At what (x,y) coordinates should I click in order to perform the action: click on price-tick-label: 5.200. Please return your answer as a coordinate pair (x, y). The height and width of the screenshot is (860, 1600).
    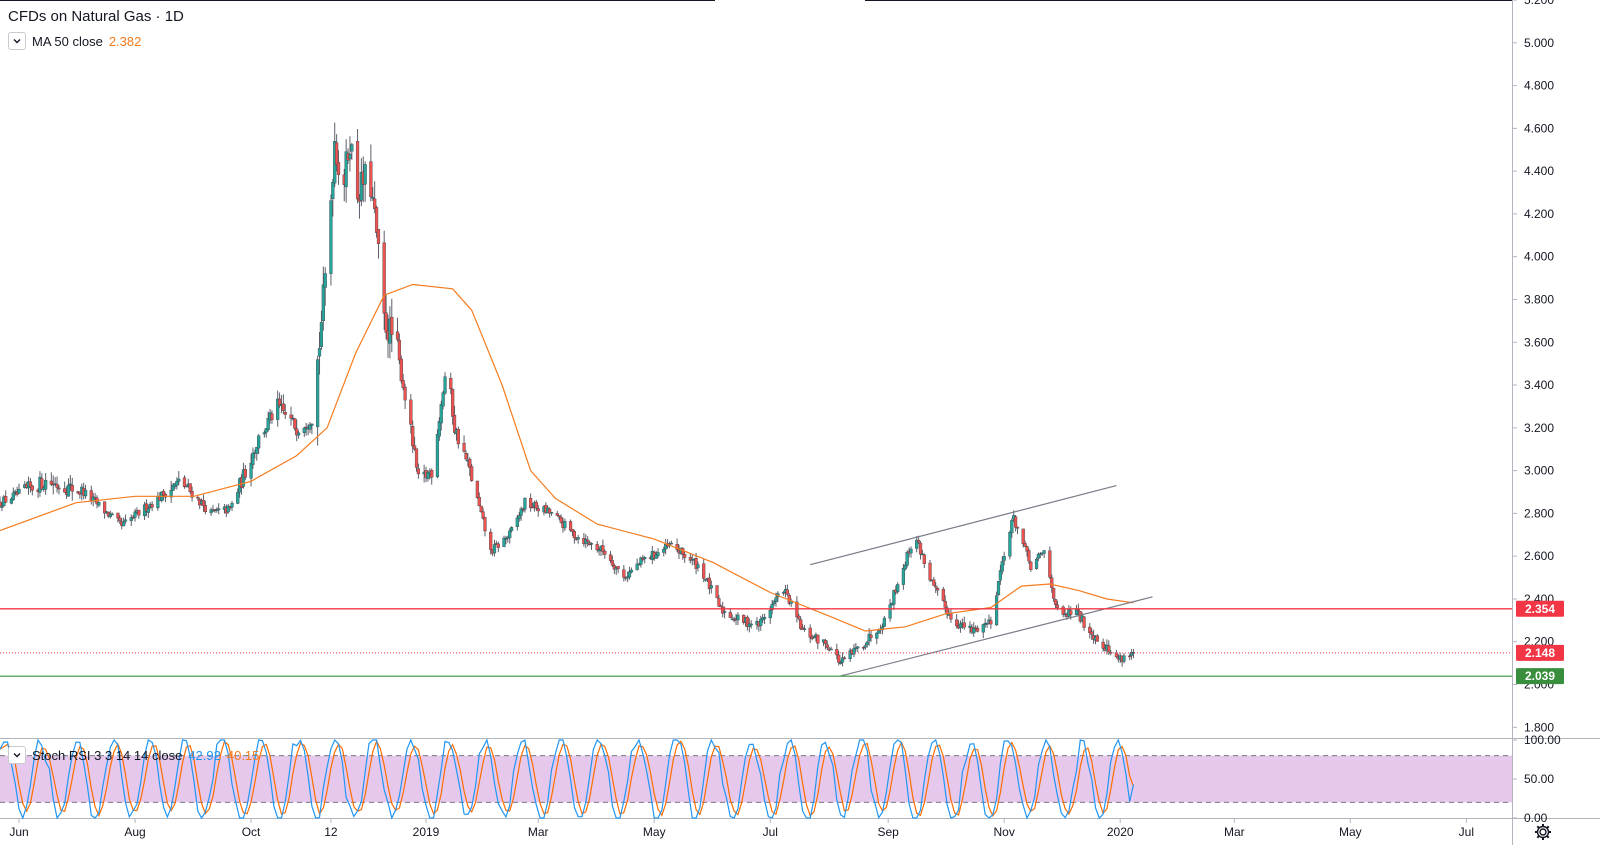
    Looking at the image, I should click on (1539, 3).